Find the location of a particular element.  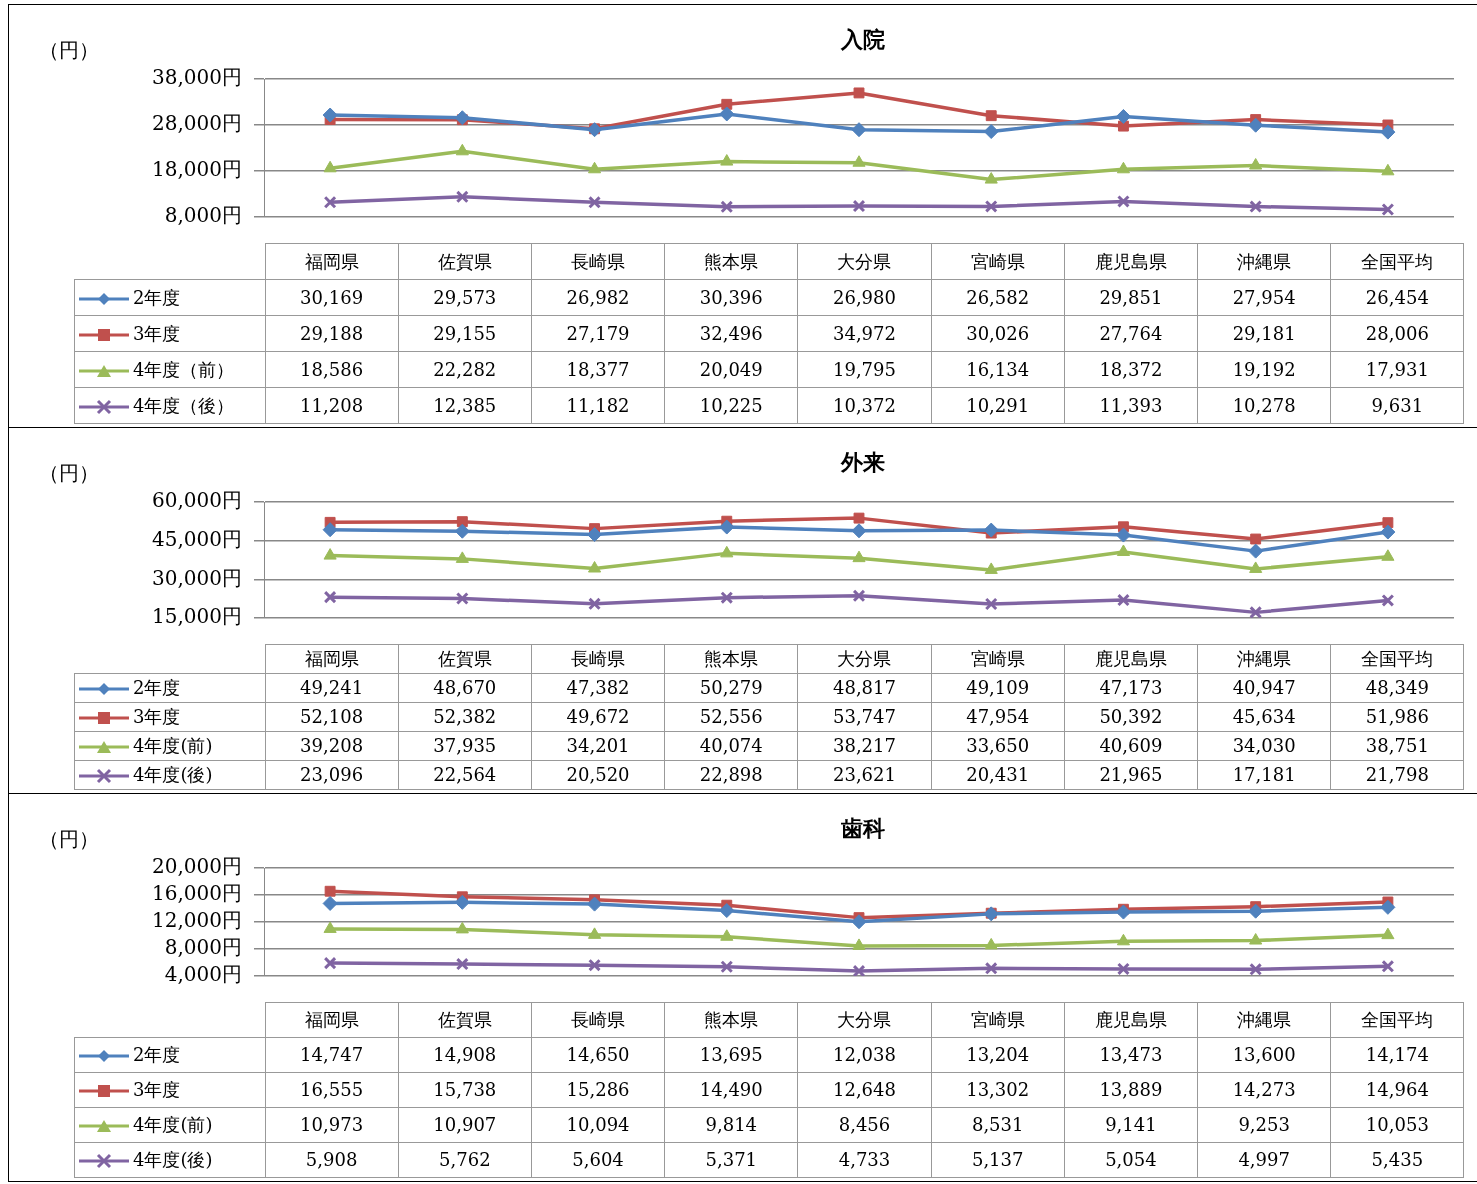

data-label: 27,954 is located at coordinates (1264, 297).